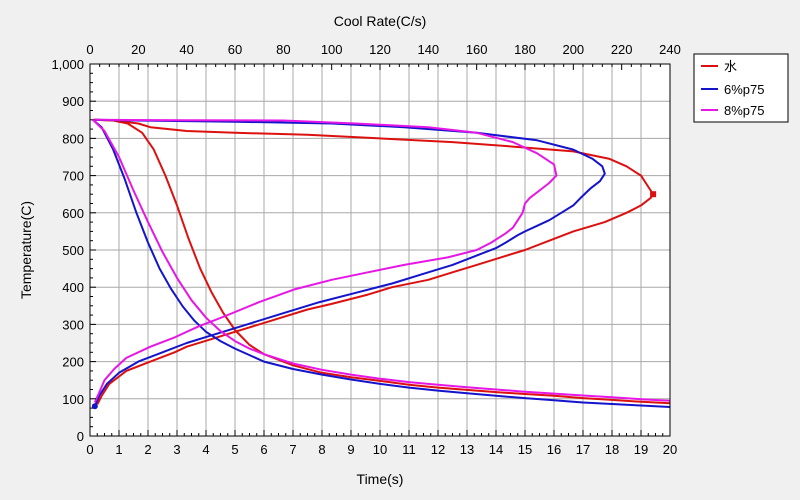  What do you see at coordinates (583, 449) in the screenshot?
I see `x-tick-label-17: 17` at bounding box center [583, 449].